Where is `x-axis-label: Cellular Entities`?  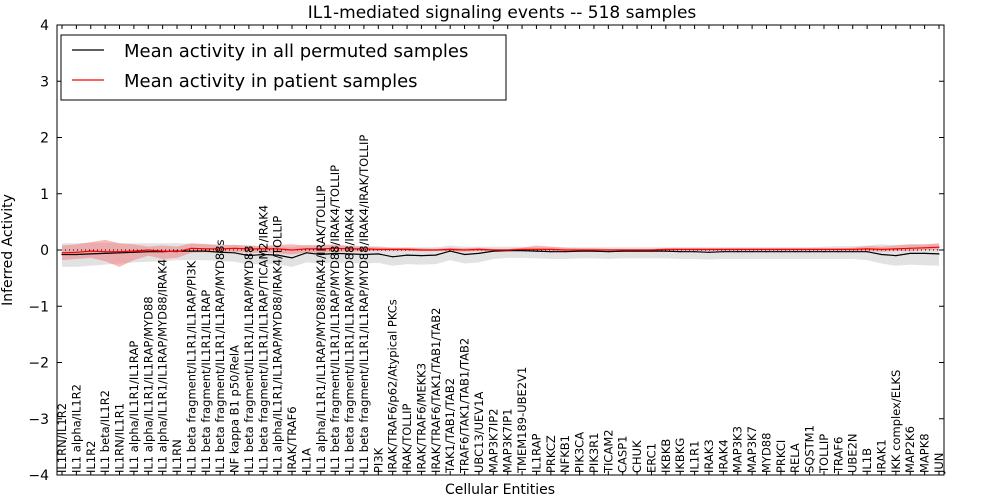 x-axis-label: Cellular Entities is located at coordinates (500, 490).